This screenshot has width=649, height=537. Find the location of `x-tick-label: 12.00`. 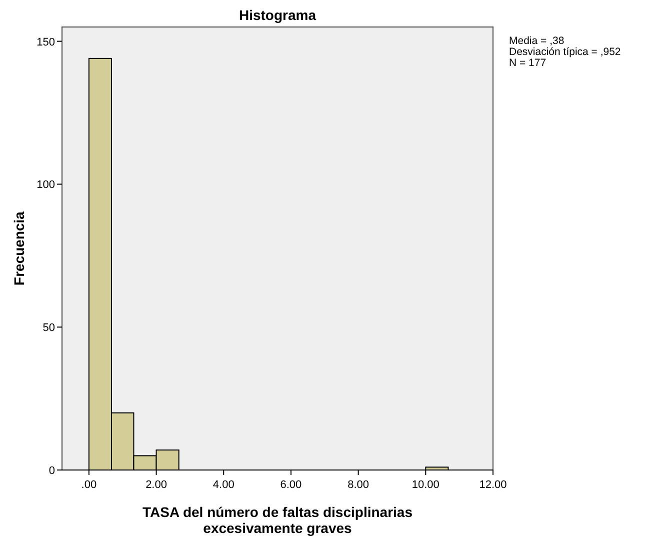

x-tick-label: 12.00 is located at coordinates (493, 485).